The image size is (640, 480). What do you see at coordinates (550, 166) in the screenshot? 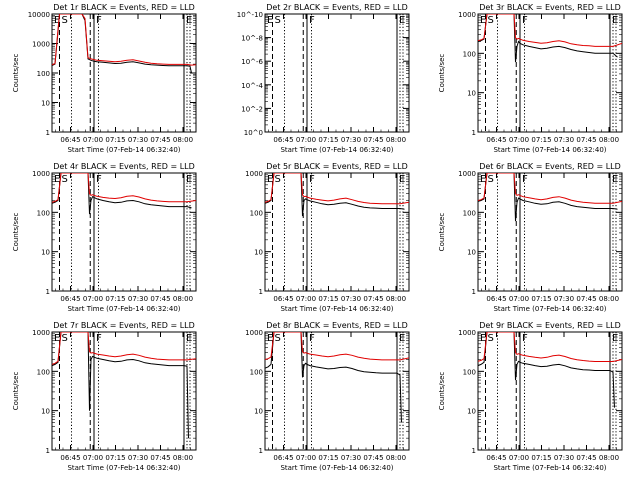
I see `panel-title: Det 6r BLACK = Events, RED = LLD` at bounding box center [550, 166].